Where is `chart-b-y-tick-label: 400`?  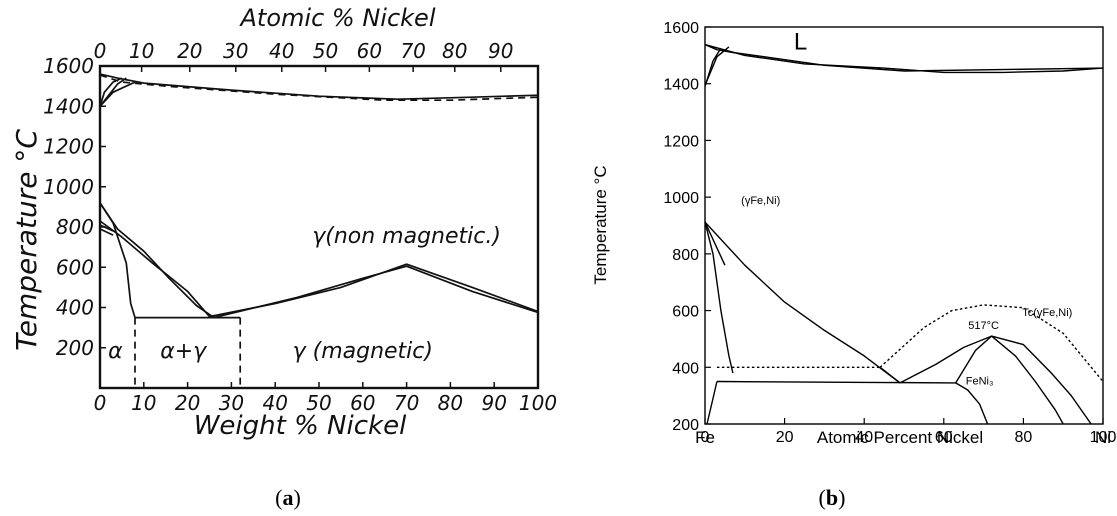
chart-b-y-tick-label: 400 is located at coordinates (685, 368).